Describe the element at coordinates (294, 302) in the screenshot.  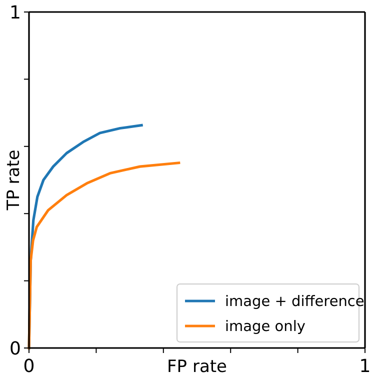
I see `legend-label: image + difference` at that location.